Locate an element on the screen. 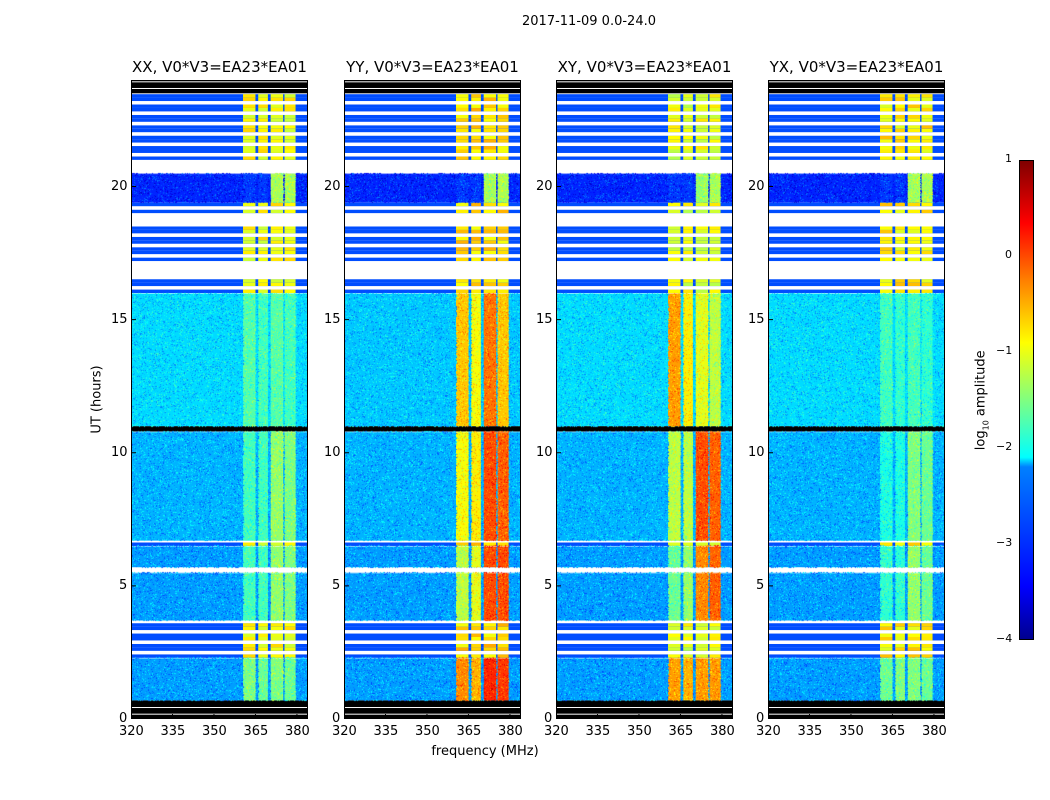 This screenshot has height=800, width=1050. colorbar-tick-label: 0 is located at coordinates (1008, 254).